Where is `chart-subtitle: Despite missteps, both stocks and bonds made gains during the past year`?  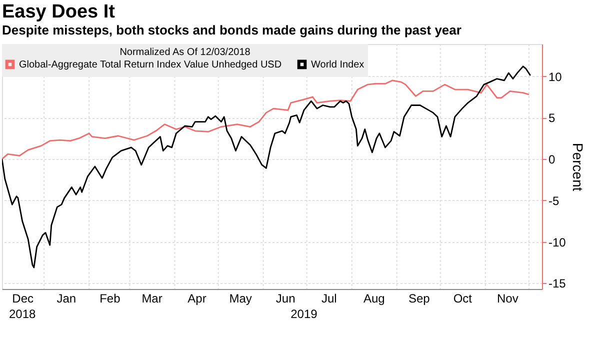
chart-subtitle: Despite missteps, both stocks and bonds made gains during the past year is located at coordinates (232, 30).